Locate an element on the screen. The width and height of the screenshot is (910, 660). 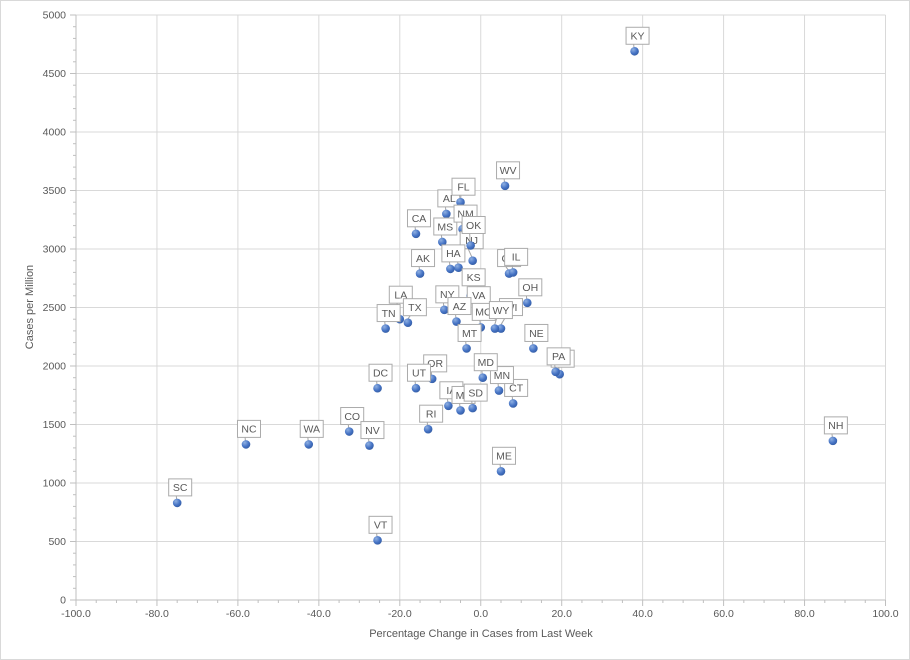
y-tick-label: 1500 is located at coordinates (55, 425).